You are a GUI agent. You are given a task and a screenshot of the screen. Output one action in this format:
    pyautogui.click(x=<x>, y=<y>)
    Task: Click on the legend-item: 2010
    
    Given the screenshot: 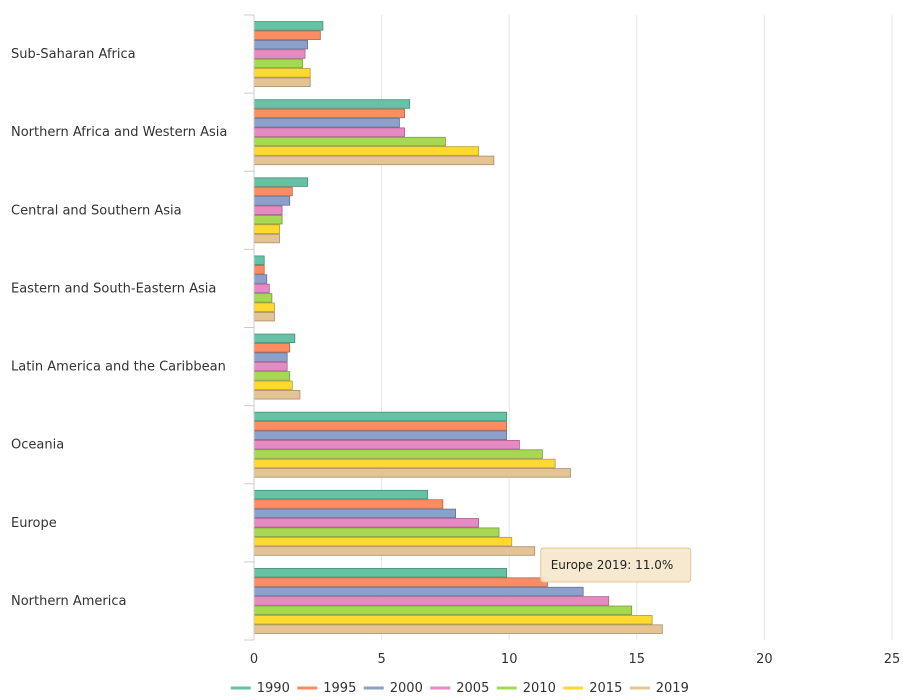 What is the action you would take?
    pyautogui.click(x=526, y=688)
    